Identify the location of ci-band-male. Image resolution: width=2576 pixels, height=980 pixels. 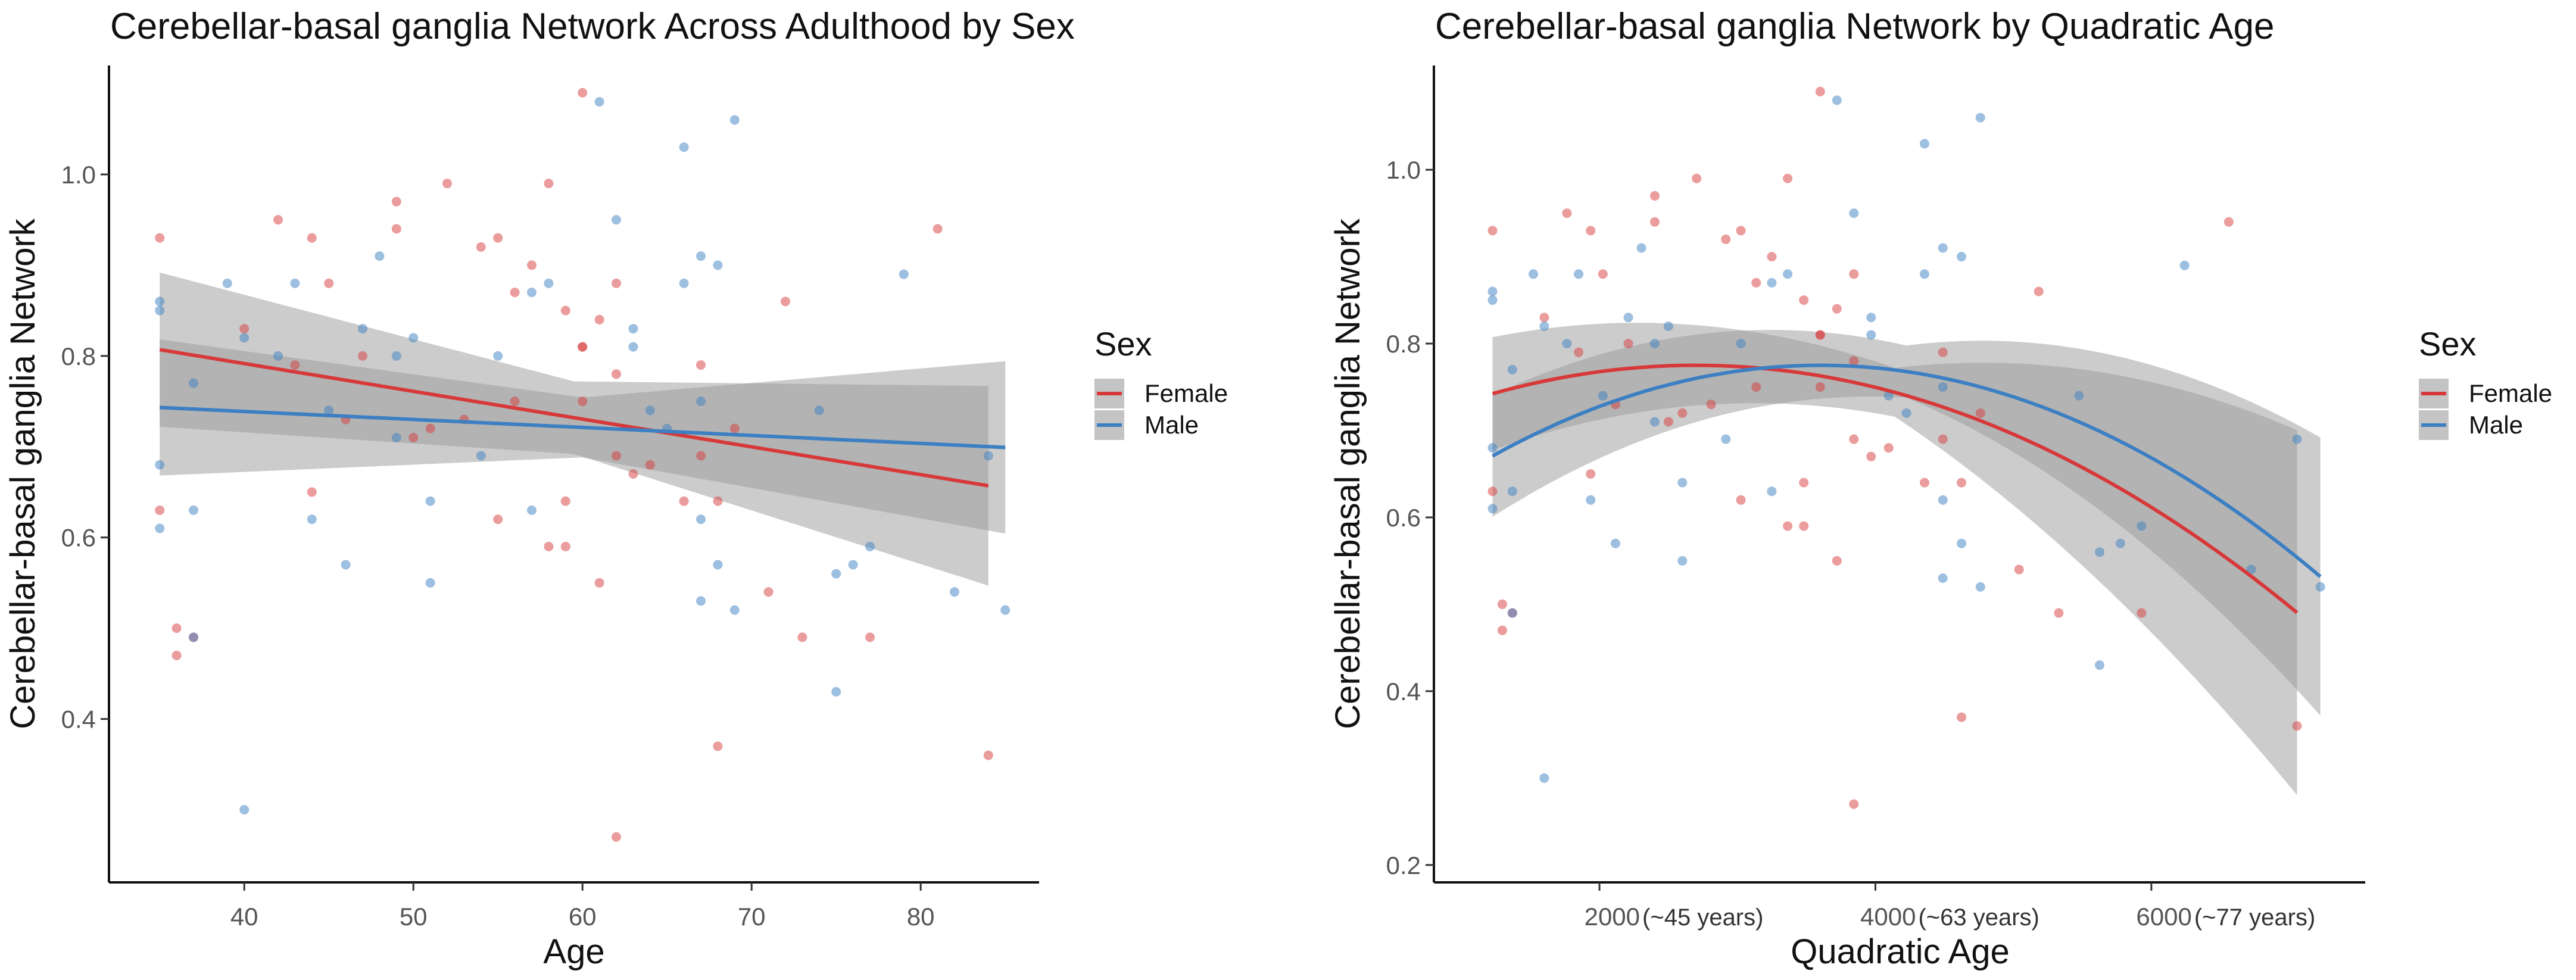
(1906, 523).